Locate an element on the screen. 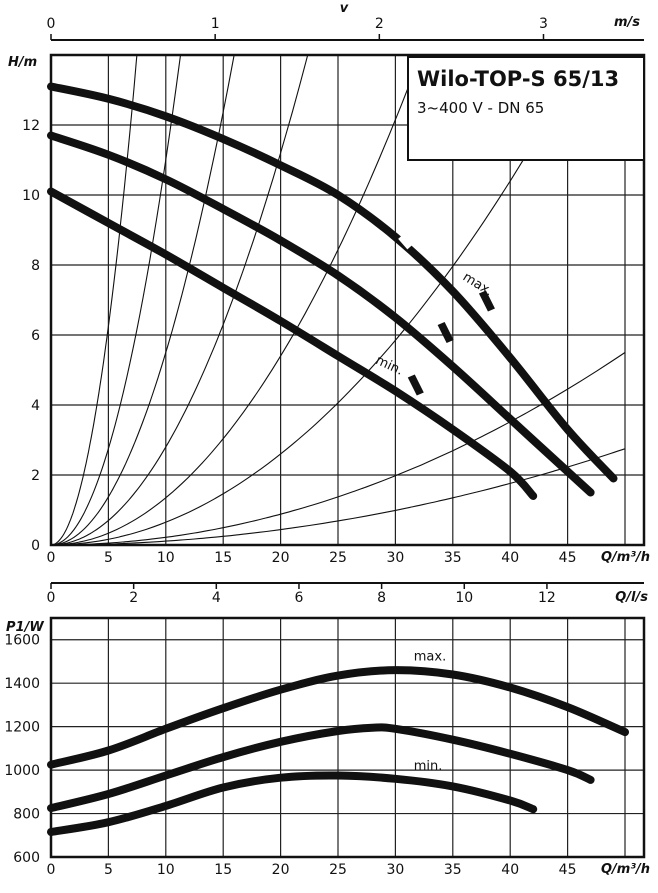 The image size is (658, 893). head-x-tick-label: 0 is located at coordinates (51, 558).